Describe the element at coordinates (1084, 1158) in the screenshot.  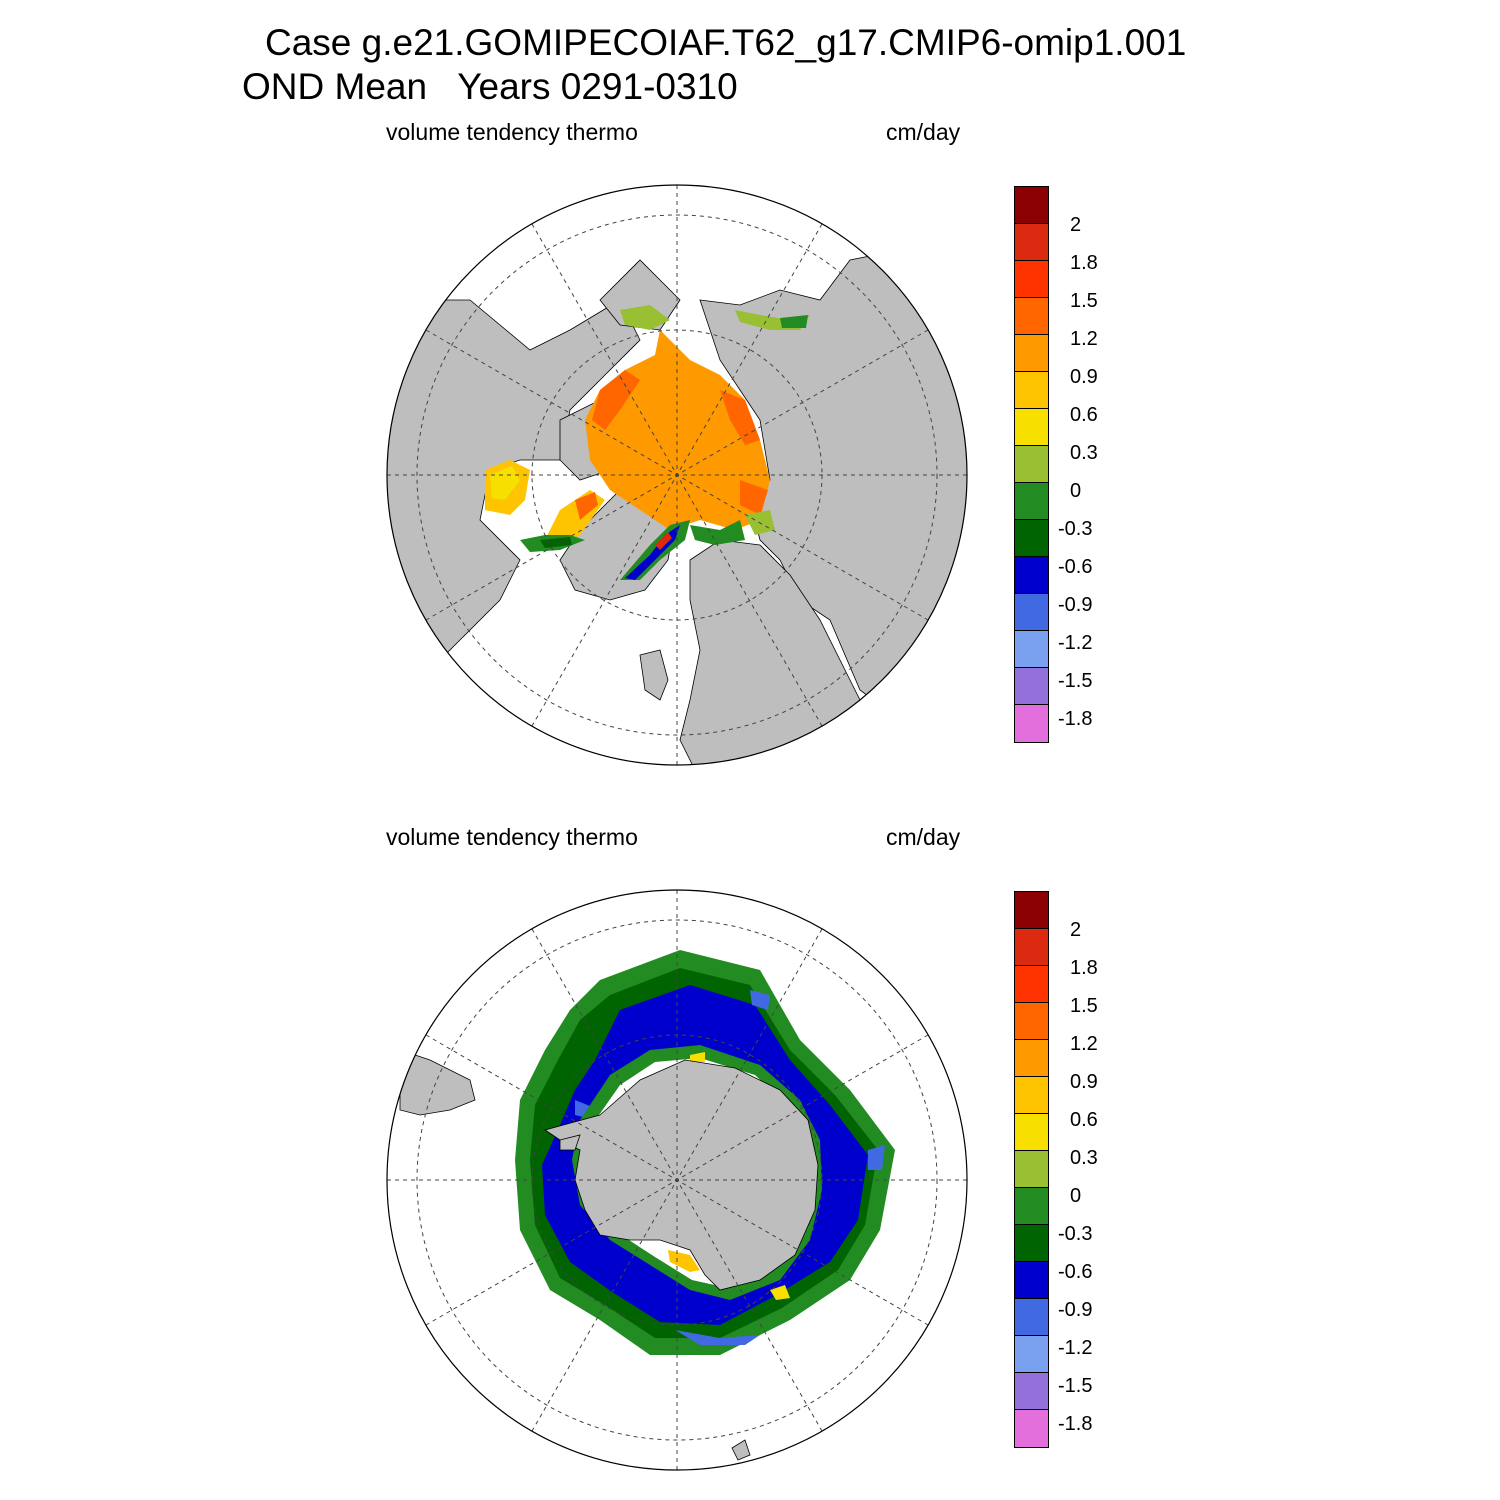
I see `south-colorbar-tick-label: 0.3` at that location.